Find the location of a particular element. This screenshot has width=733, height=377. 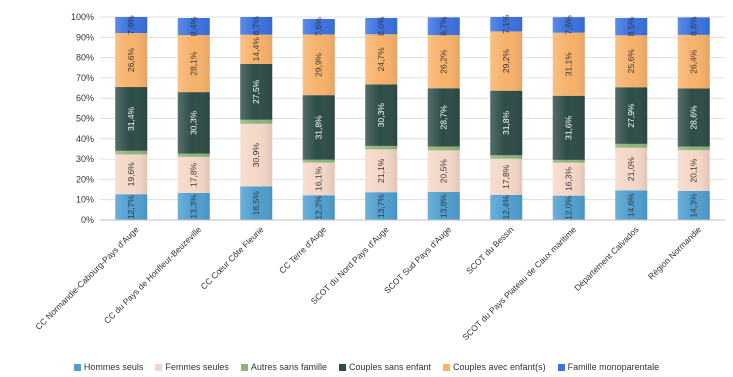

legend-item: Hommes seuls is located at coordinates (108, 367).